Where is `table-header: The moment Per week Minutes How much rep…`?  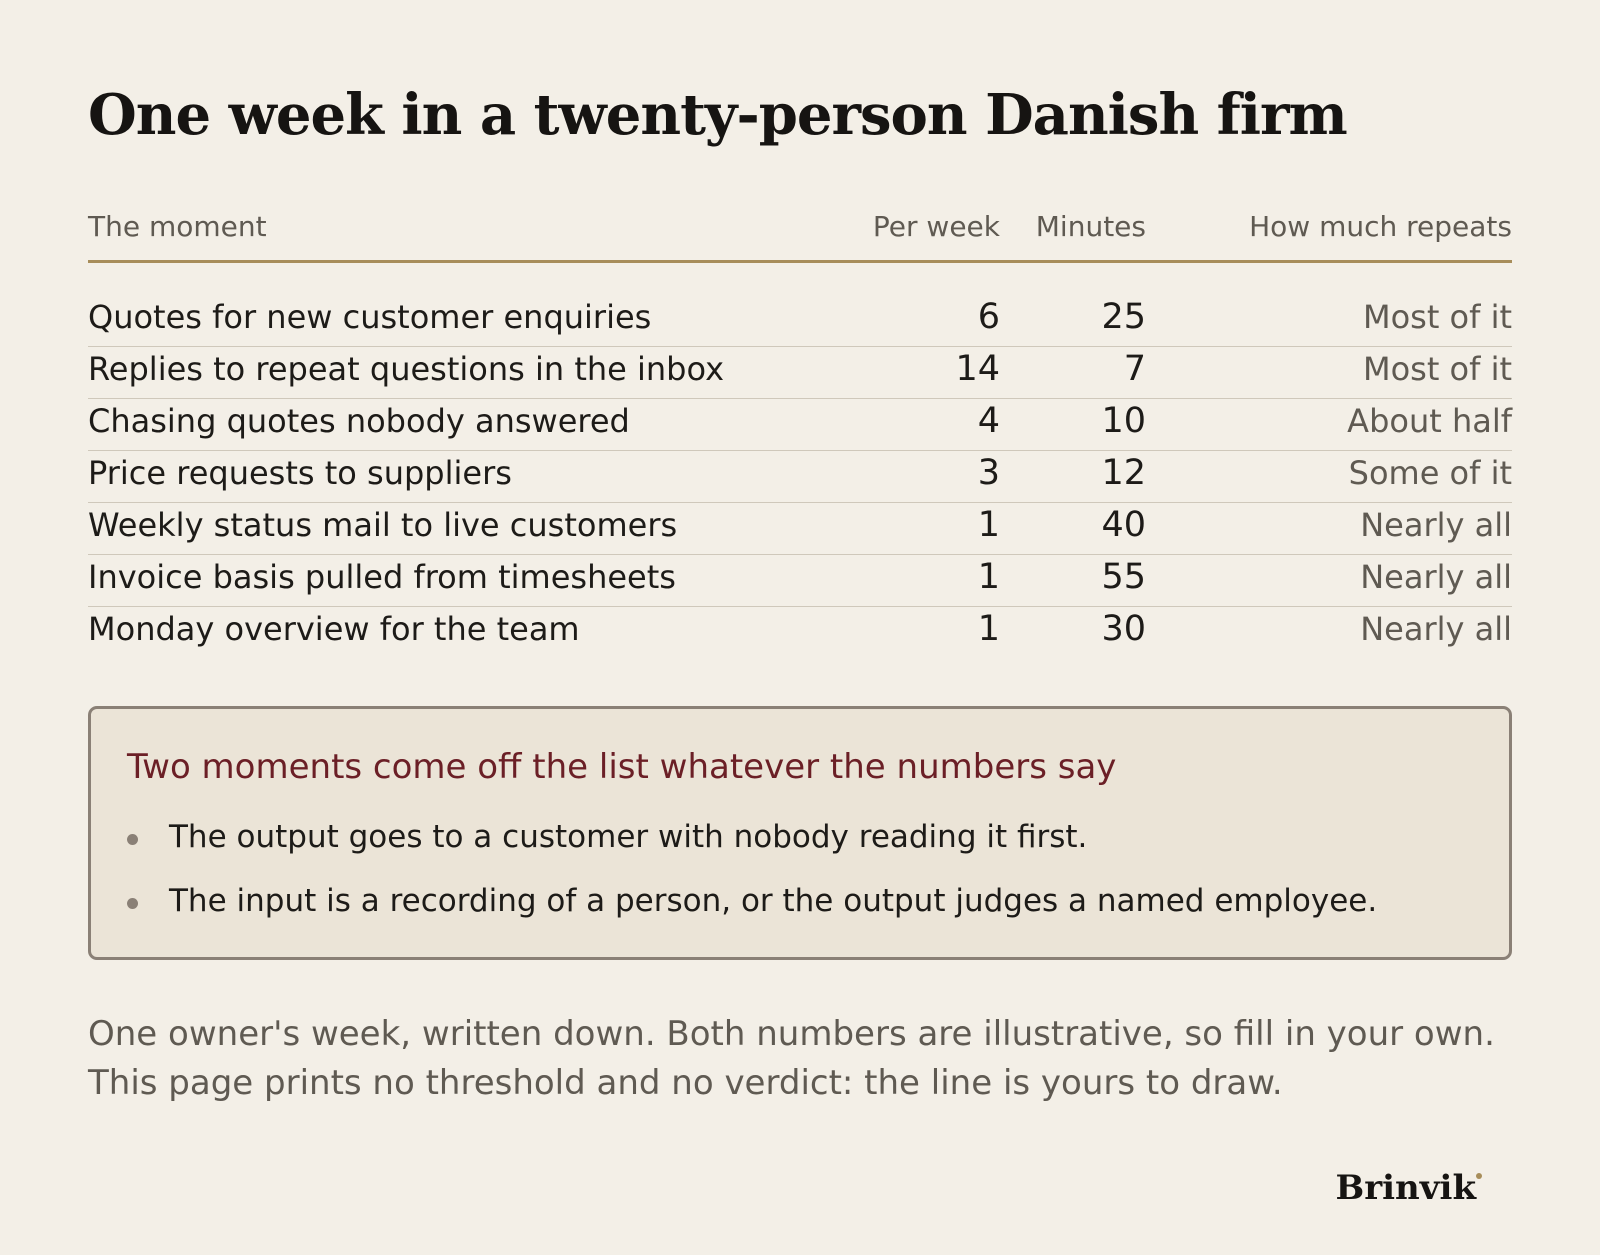
table-header: The moment Per week Minutes How much rep… is located at coordinates (800, 236).